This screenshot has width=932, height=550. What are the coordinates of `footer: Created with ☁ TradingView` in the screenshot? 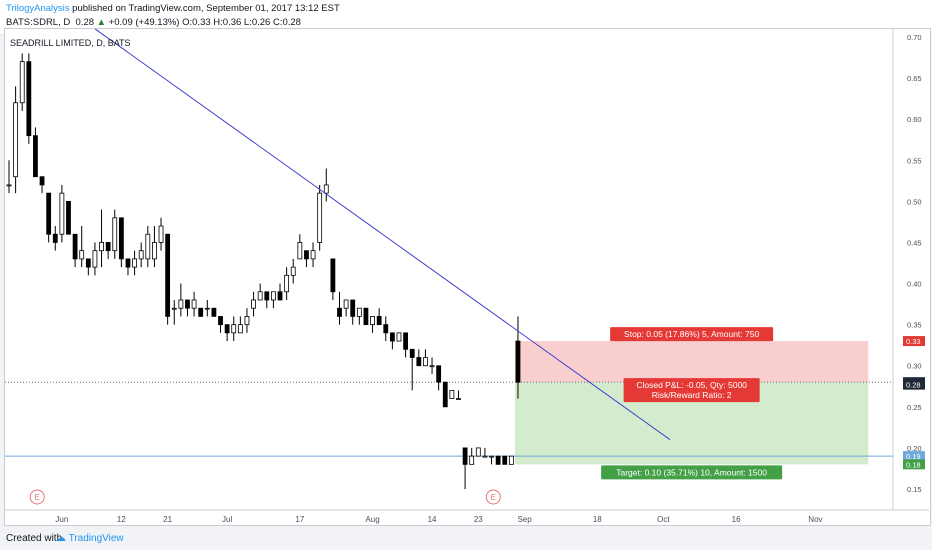 It's located at (466, 539).